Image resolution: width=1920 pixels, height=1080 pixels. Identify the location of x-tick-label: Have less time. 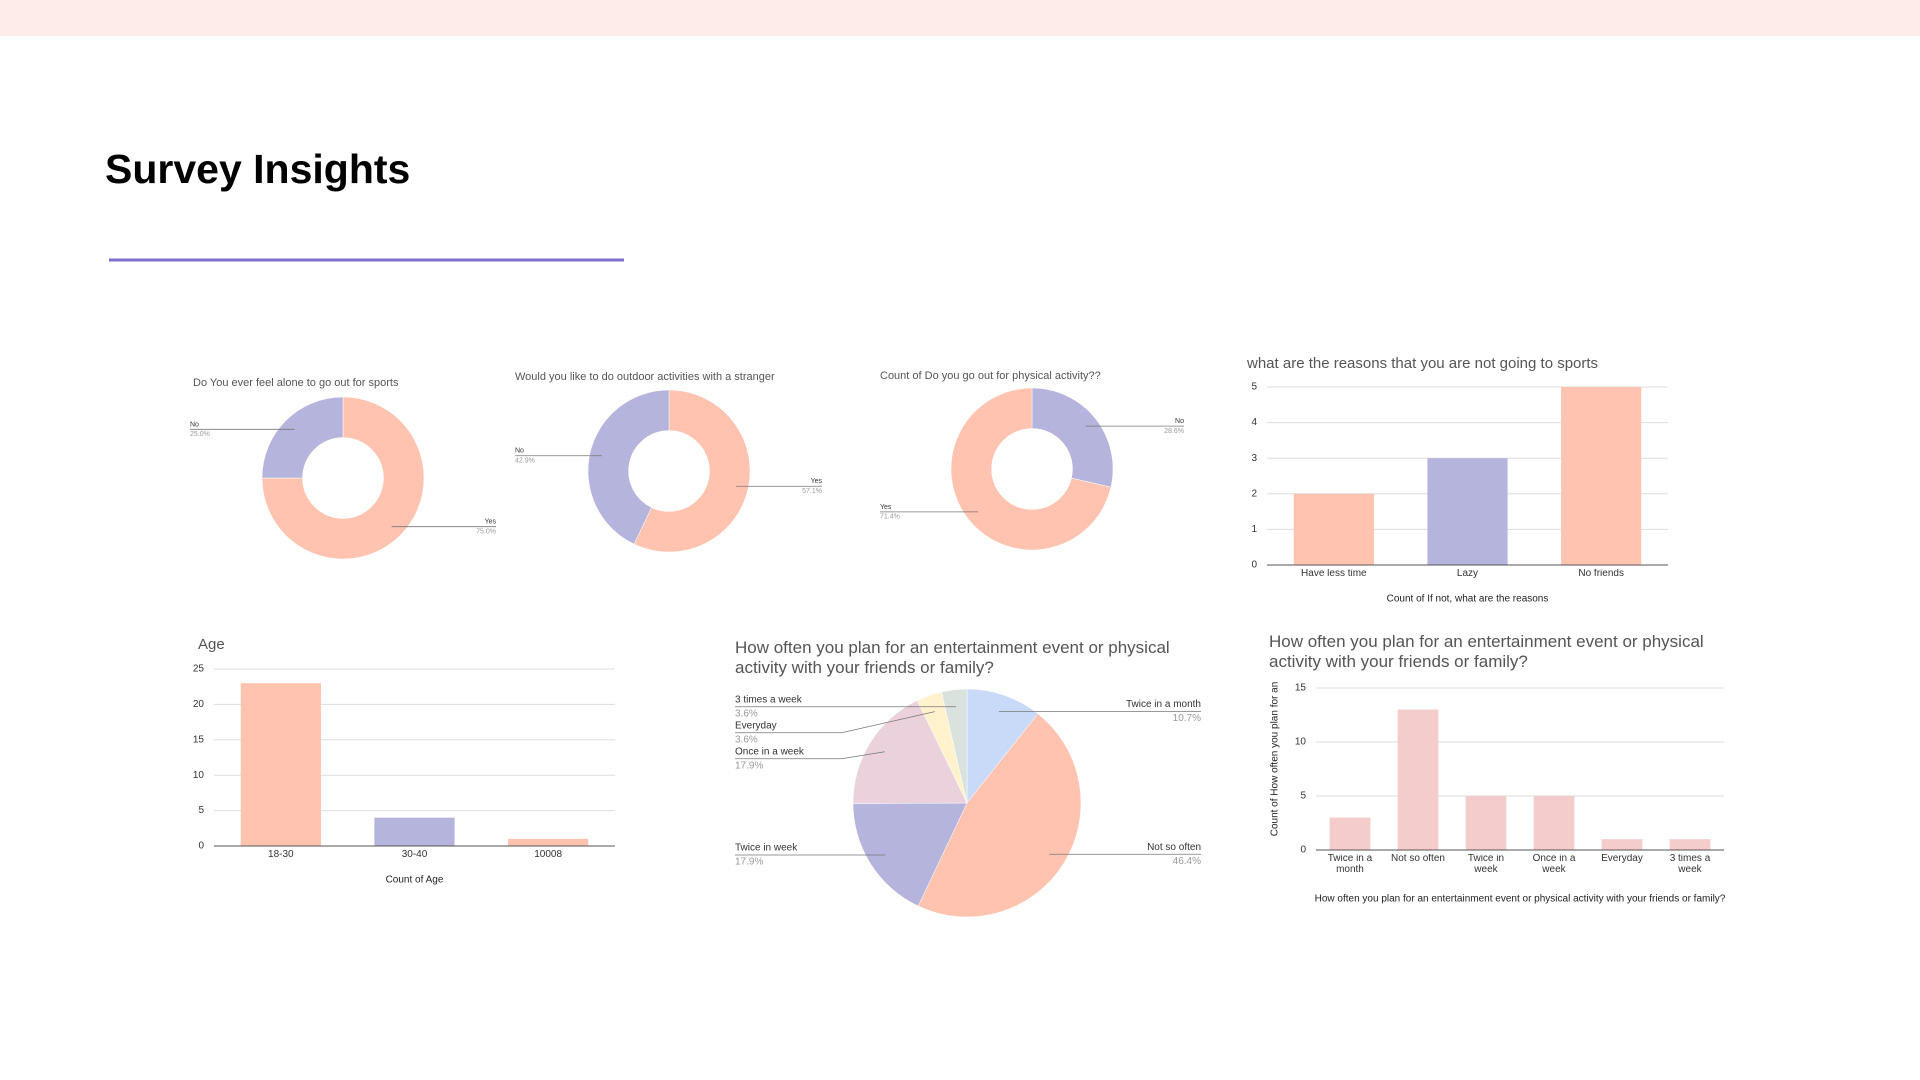
(1334, 574).